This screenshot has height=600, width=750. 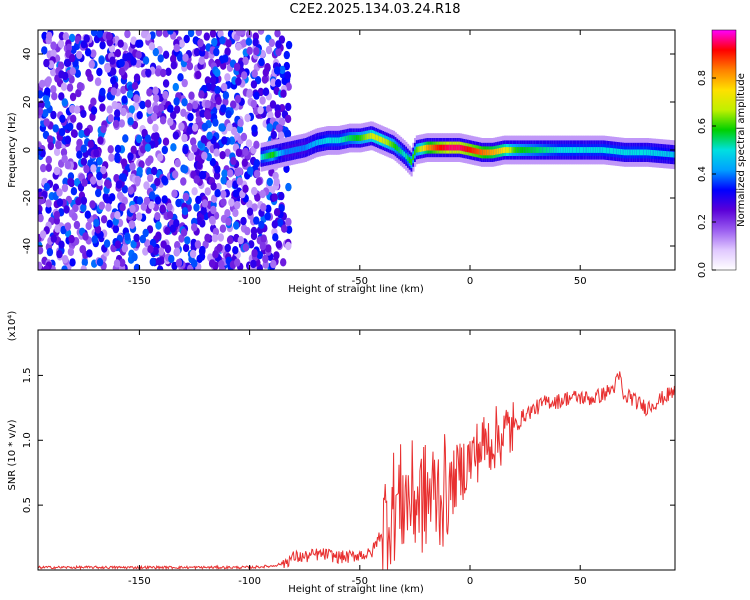 What do you see at coordinates (706, 174) in the screenshot?
I see `colorbar-ticks: 0.0 0.2 0.4 0.6 0.8` at bounding box center [706, 174].